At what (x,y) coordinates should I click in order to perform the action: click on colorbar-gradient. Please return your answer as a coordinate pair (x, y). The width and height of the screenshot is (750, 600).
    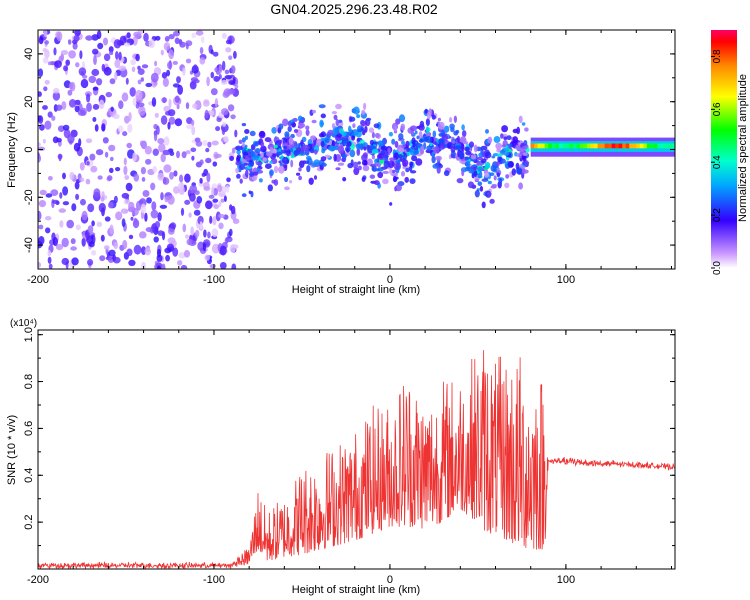
    Looking at the image, I should click on (724, 149).